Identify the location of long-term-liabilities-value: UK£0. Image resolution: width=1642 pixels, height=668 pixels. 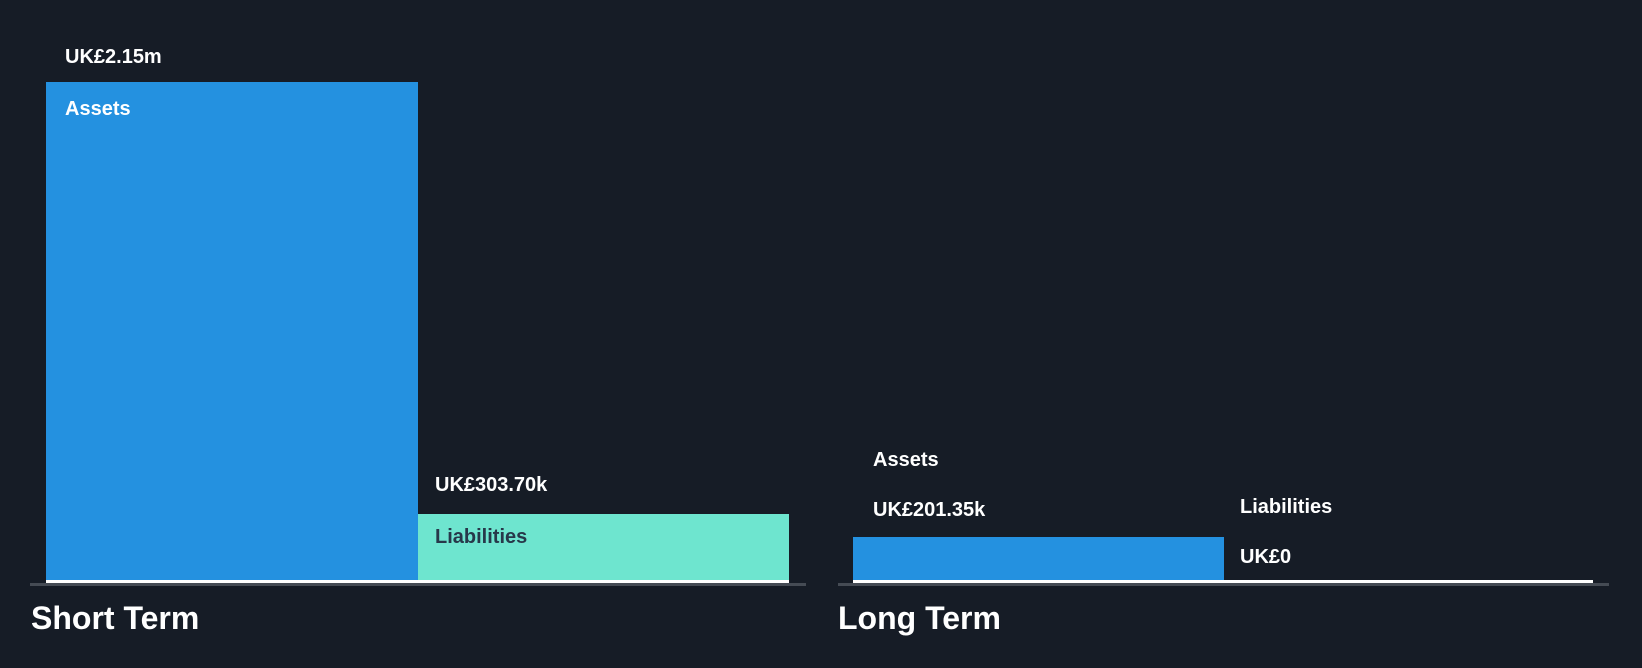
(1266, 557).